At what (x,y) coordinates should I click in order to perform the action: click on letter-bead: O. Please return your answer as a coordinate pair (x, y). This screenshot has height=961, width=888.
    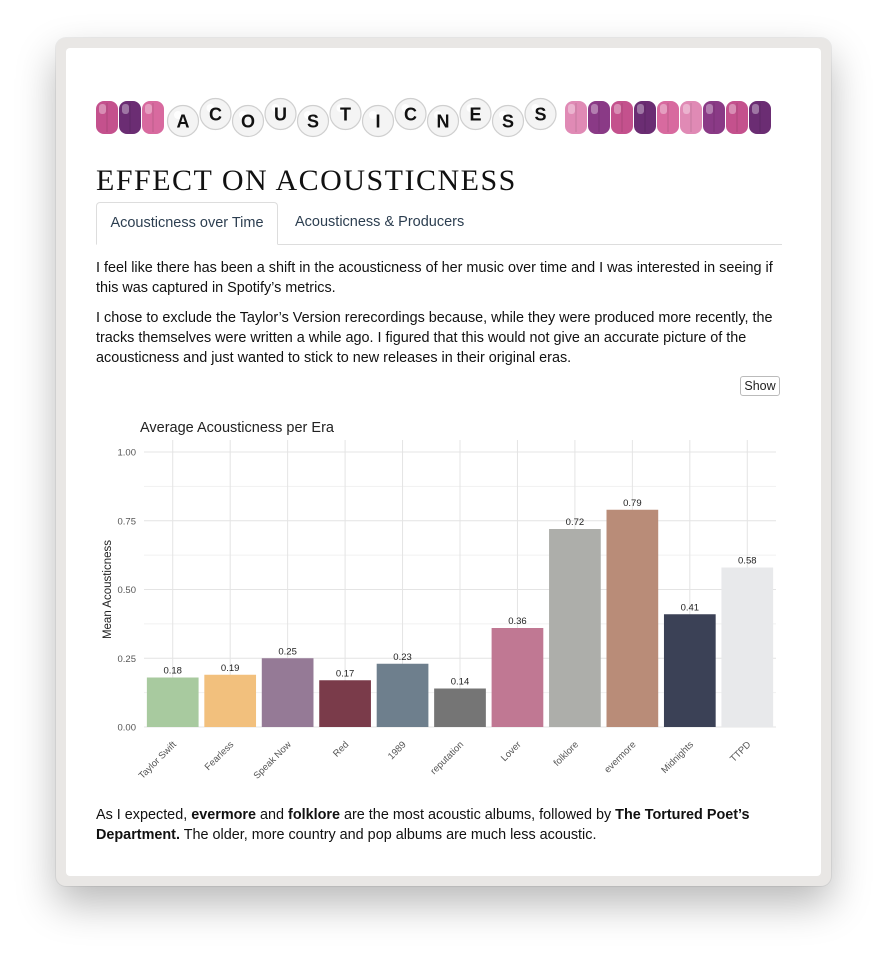
    Looking at the image, I should click on (248, 121).